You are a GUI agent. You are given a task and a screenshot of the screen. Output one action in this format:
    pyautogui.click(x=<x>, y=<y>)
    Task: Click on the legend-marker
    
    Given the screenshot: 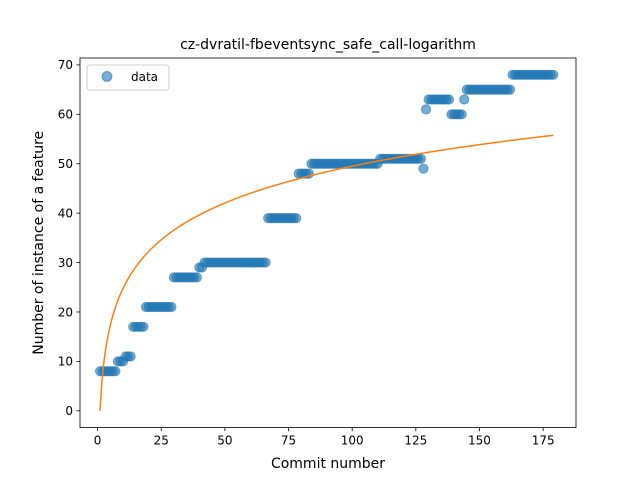 What is the action you would take?
    pyautogui.click(x=107, y=76)
    